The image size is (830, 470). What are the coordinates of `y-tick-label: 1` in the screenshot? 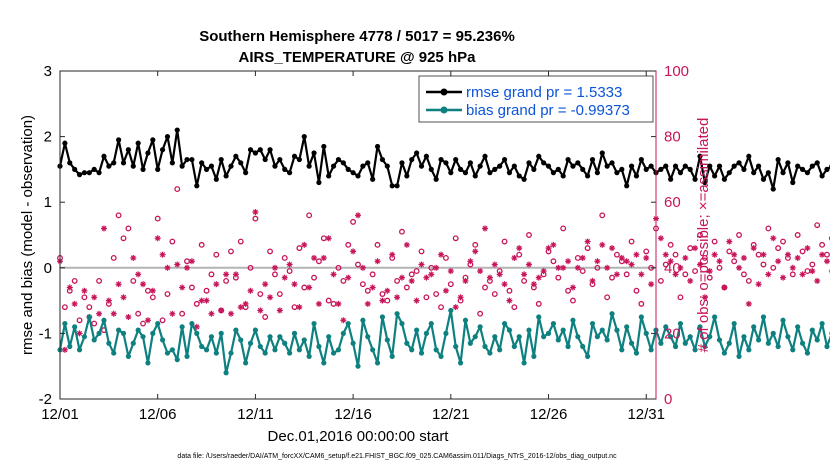 It's located at (48, 202).